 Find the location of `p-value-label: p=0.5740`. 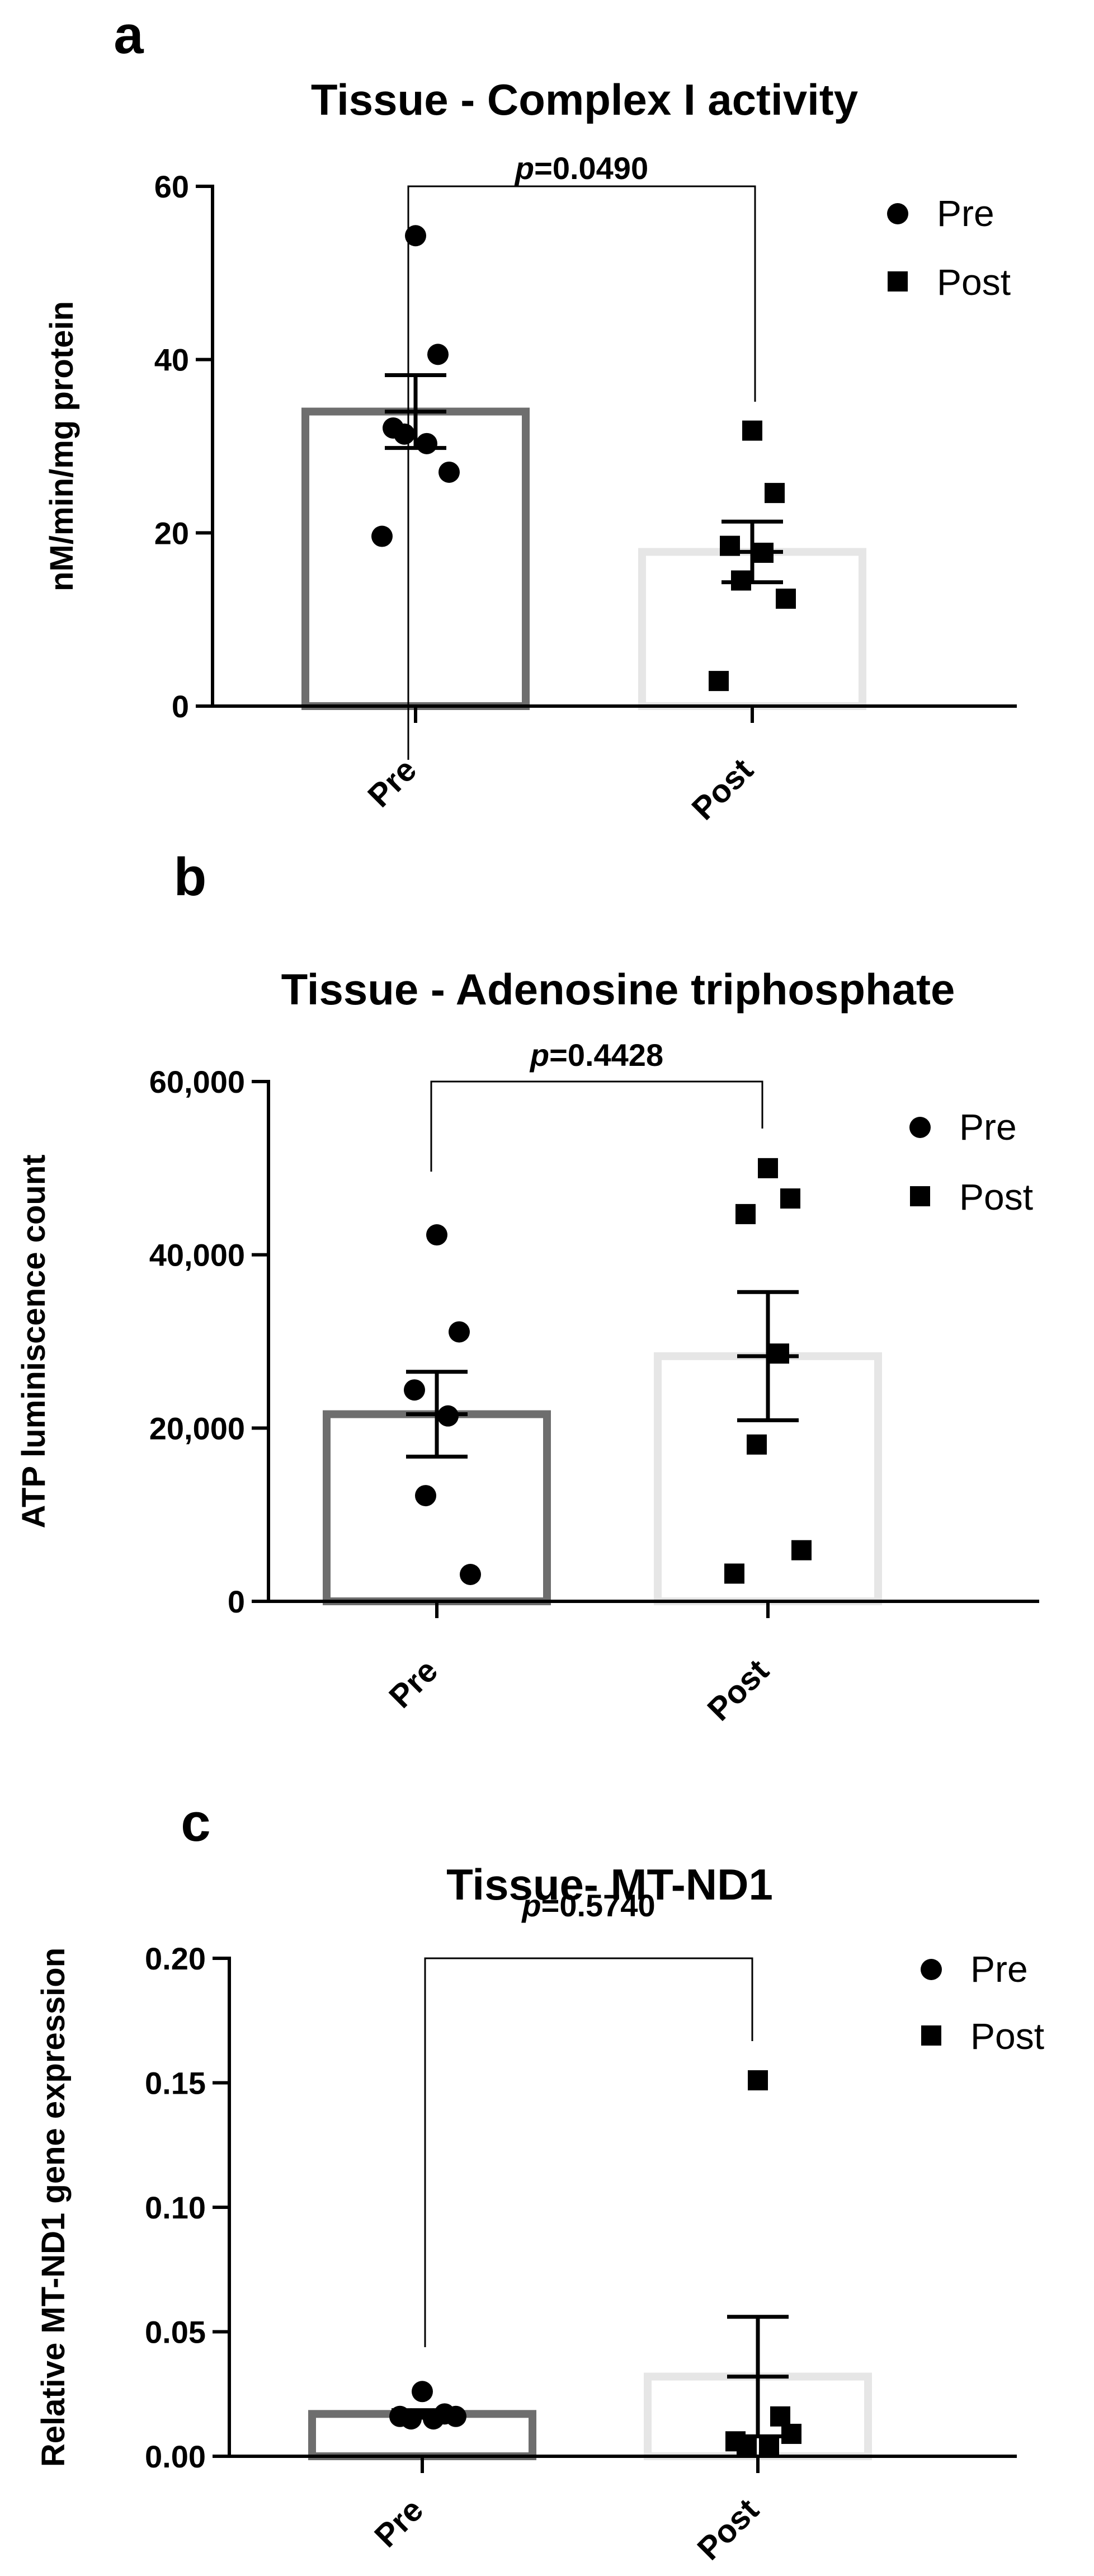

p-value-label: p=0.5740 is located at coordinates (588, 1905).